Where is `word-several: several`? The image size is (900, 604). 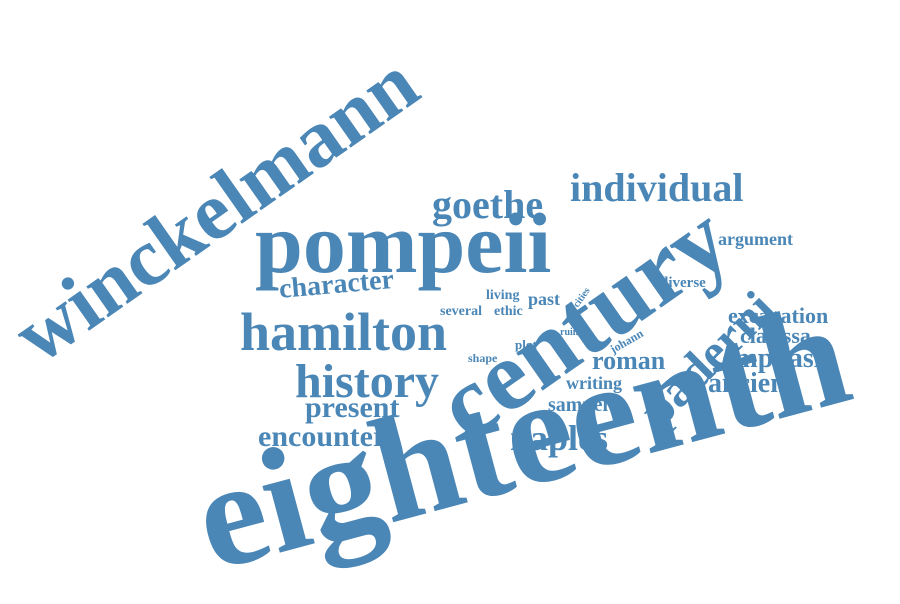 word-several: several is located at coordinates (461, 311).